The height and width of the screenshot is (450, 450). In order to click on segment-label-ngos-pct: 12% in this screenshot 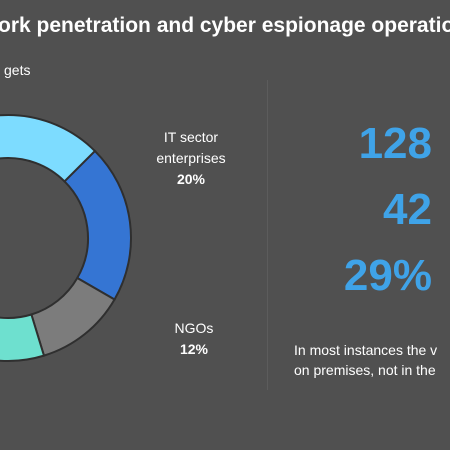, I will do `click(194, 349)`.